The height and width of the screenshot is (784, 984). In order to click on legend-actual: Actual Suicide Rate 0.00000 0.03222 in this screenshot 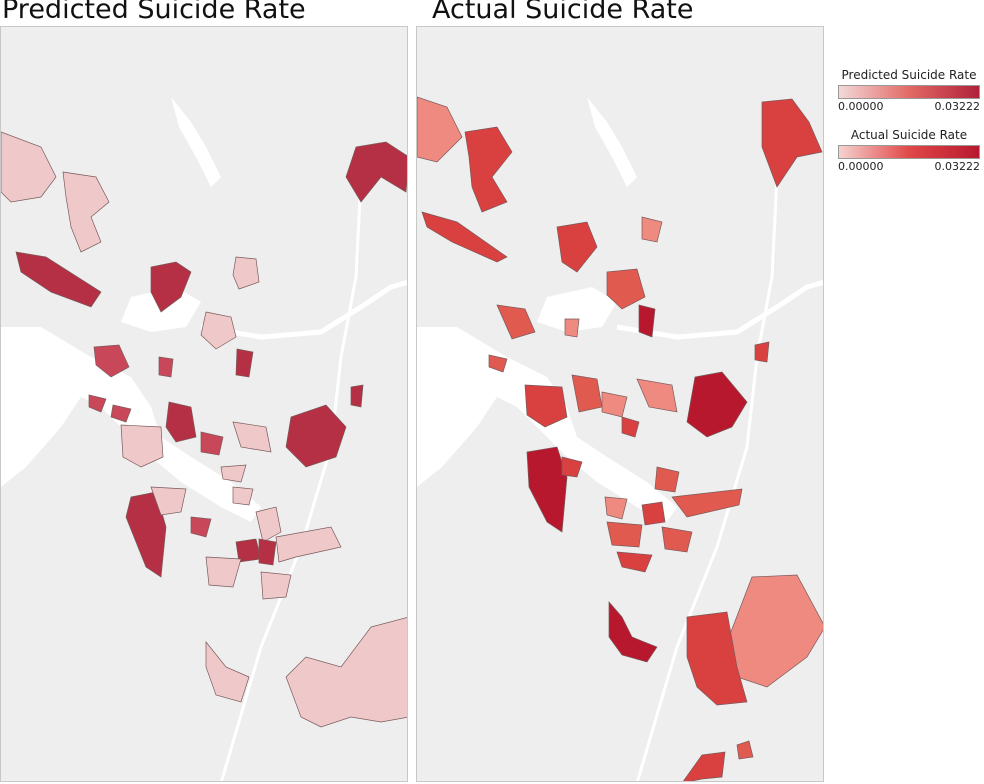, I will do `click(909, 150)`.